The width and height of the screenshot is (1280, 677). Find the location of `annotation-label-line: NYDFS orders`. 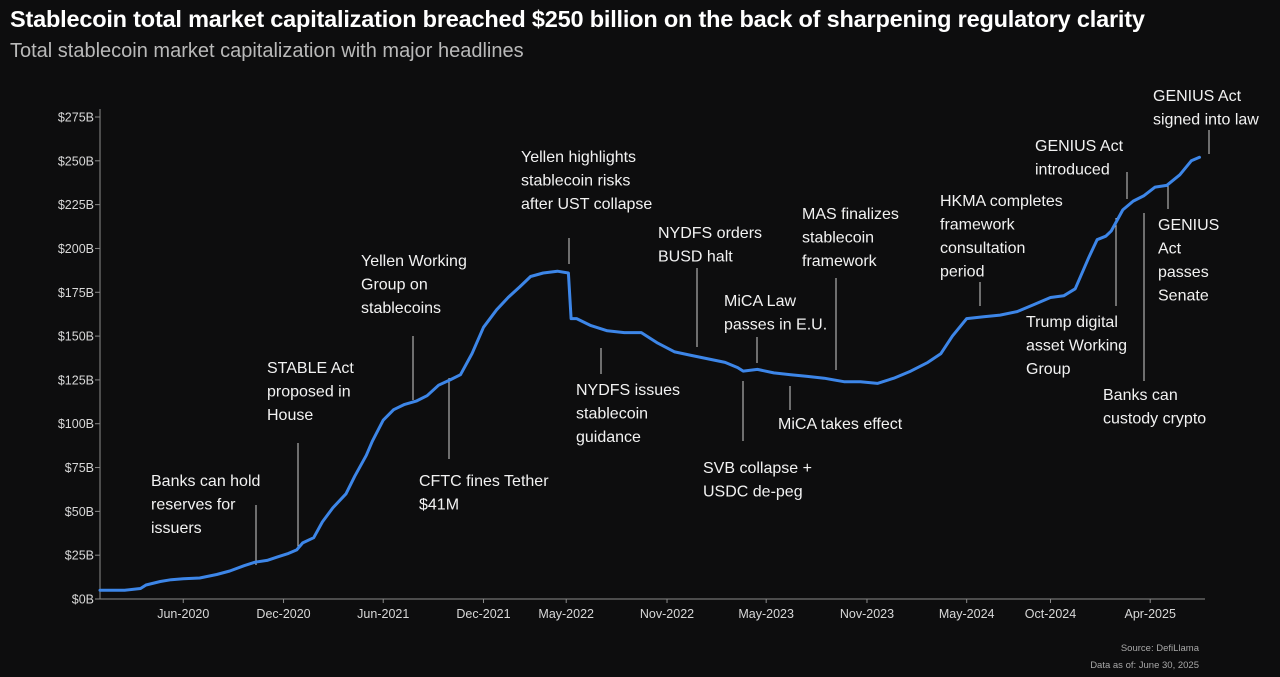

annotation-label-line: NYDFS orders is located at coordinates (710, 233).